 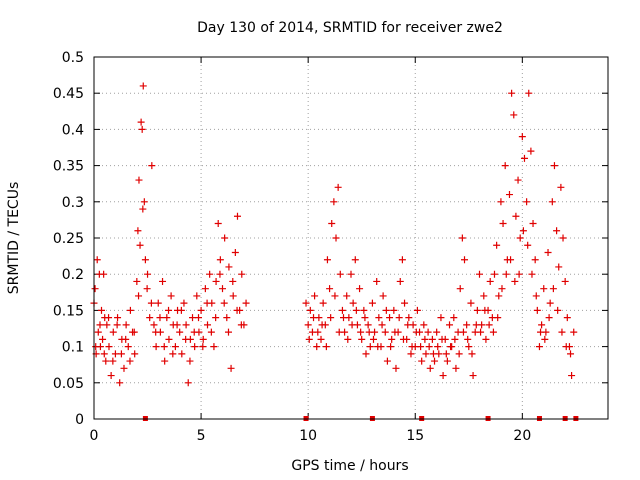 I want to click on x-axis-label: GPS time / hours, so click(x=349, y=466).